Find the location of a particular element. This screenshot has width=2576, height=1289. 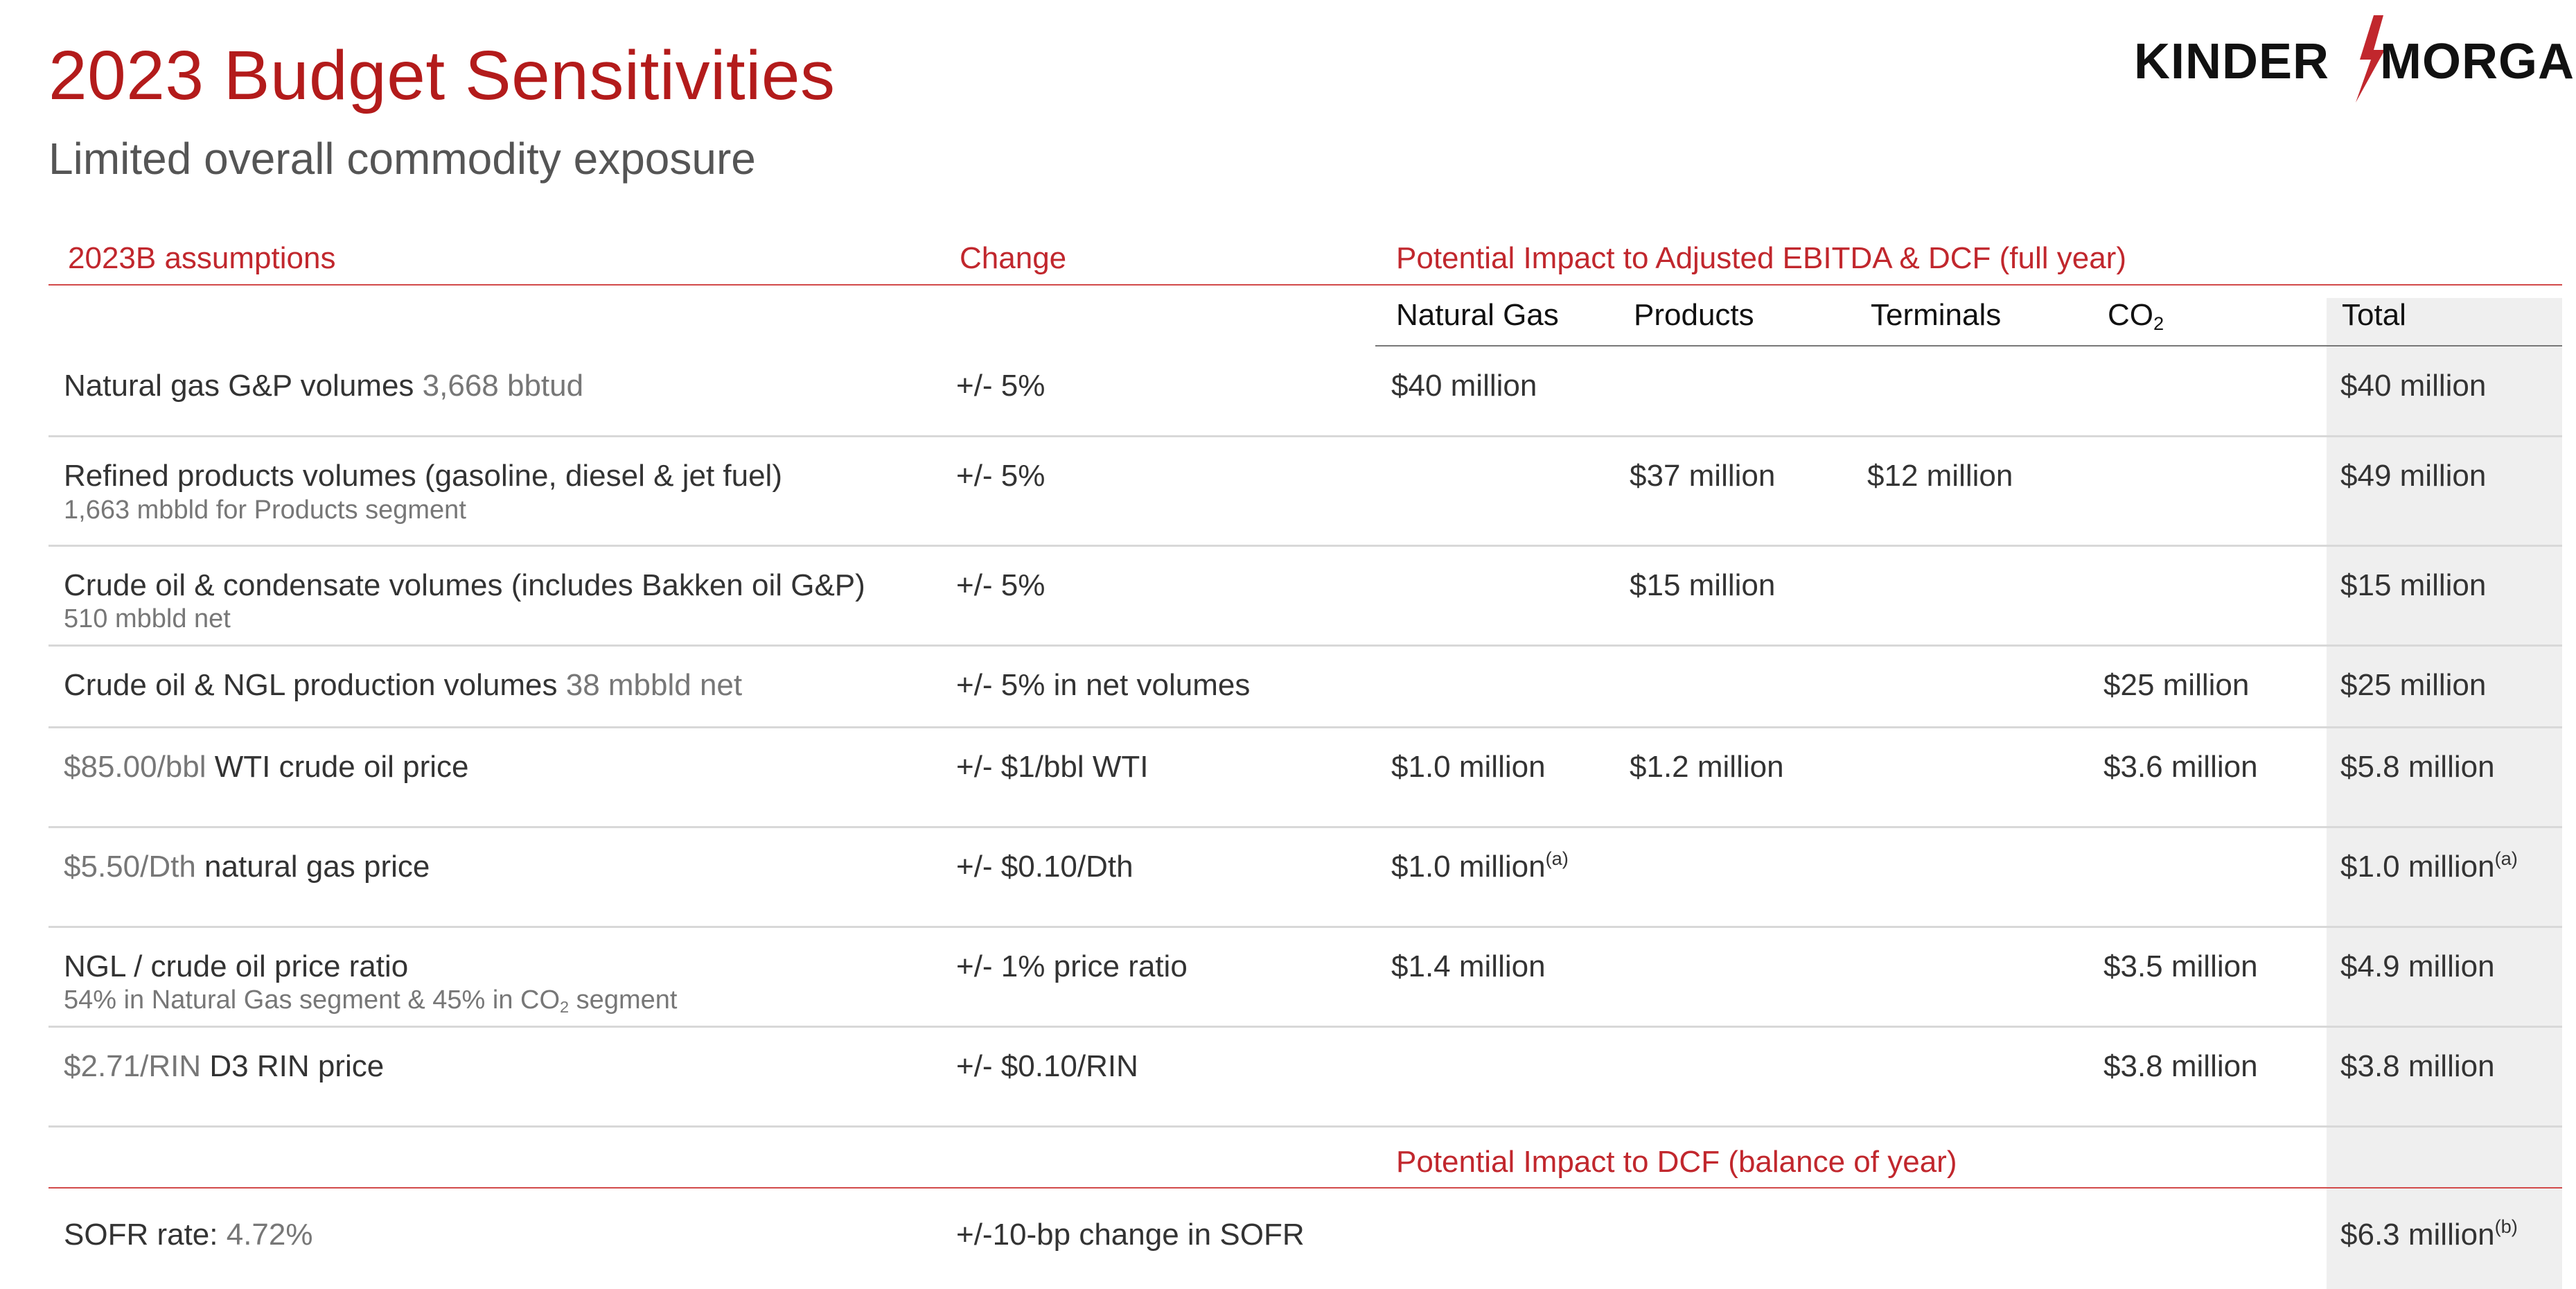

page-title: 2023 Budget Sensitivities is located at coordinates (442, 75).